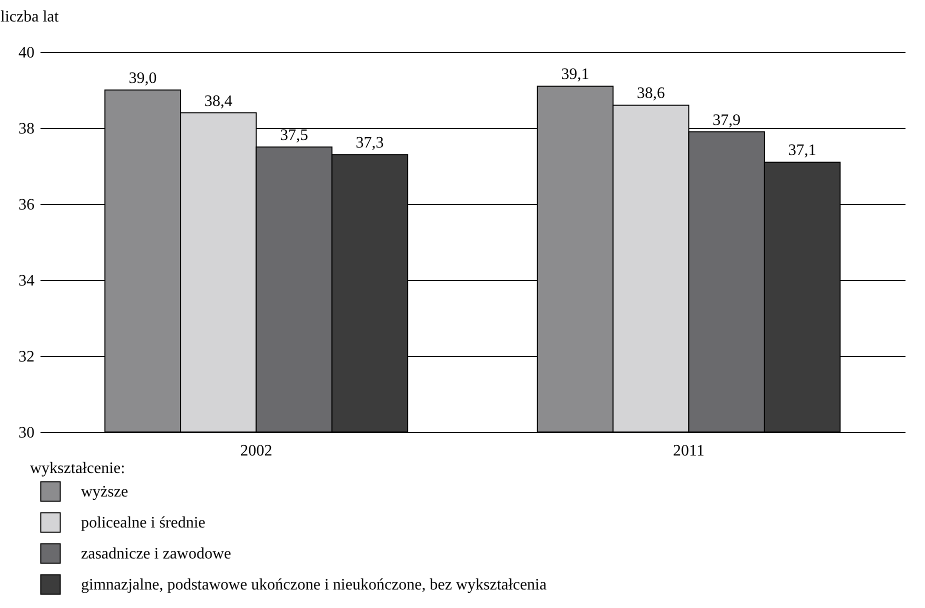 The width and height of the screenshot is (925, 608). I want to click on data-label: 38,6, so click(650, 93).